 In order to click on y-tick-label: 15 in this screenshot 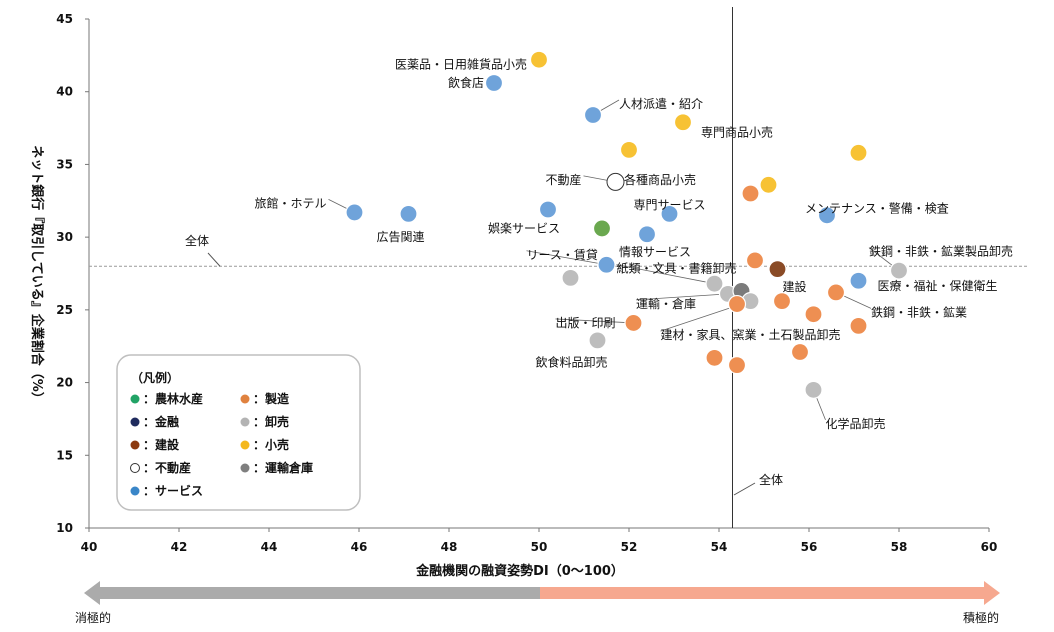, I will do `click(64, 455)`.